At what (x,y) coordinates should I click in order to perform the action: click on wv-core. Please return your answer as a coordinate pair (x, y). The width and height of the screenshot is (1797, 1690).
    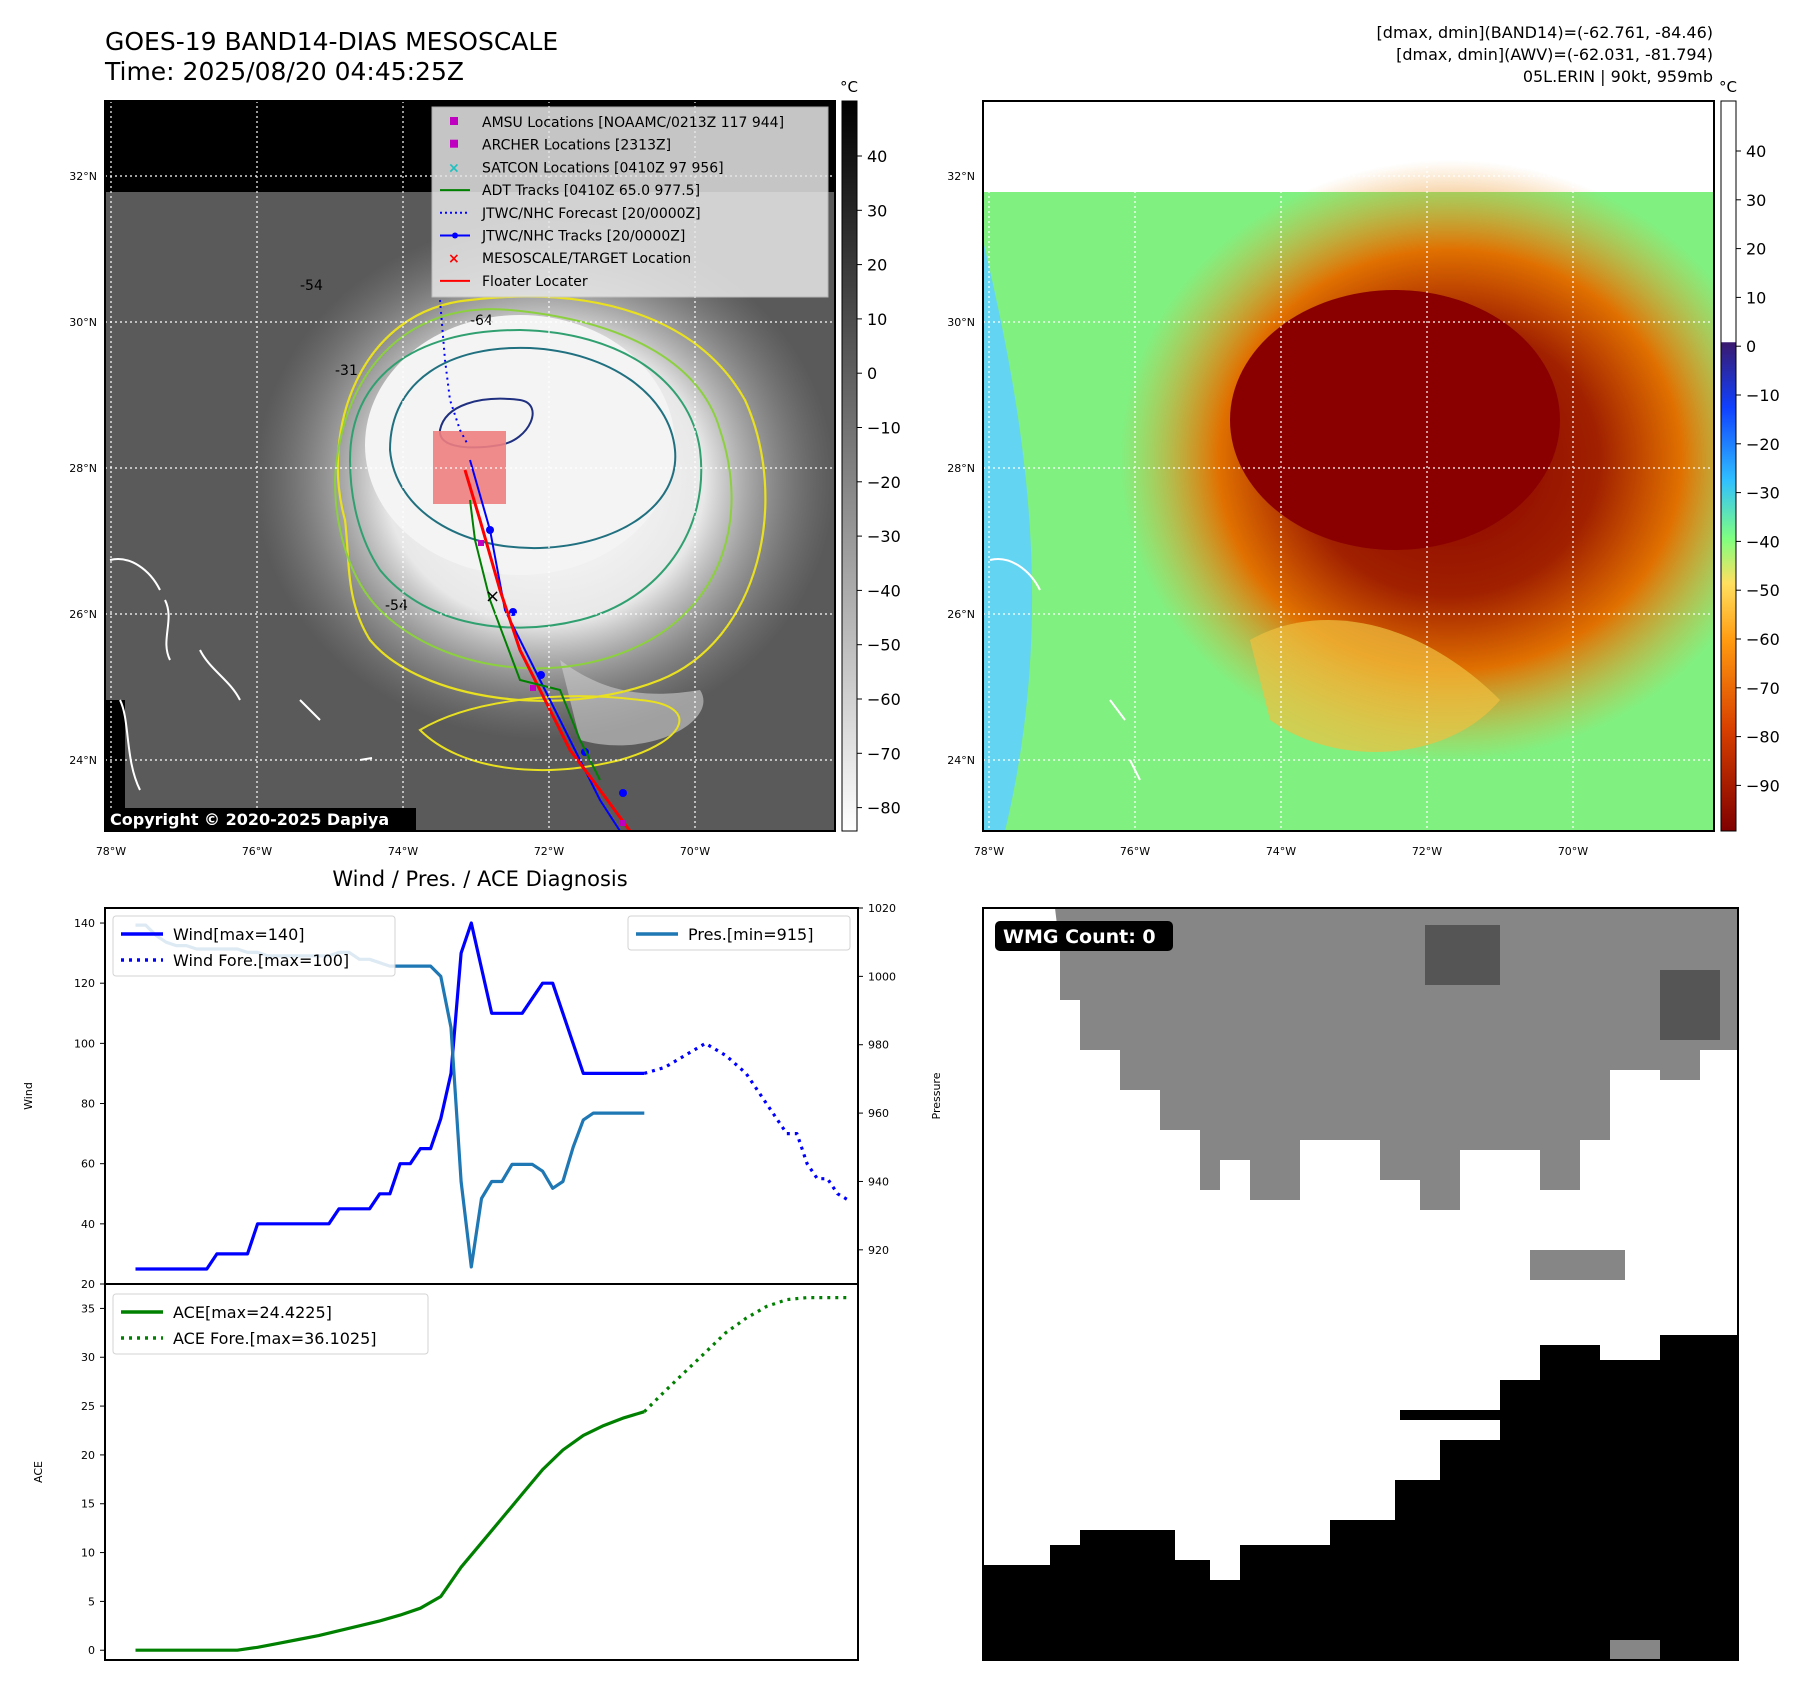
    Looking at the image, I should click on (1395, 420).